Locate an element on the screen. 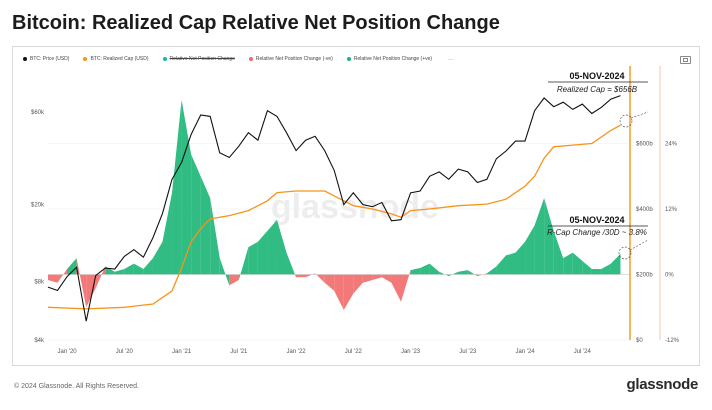 This screenshot has width=712, height=410. x-tick-3: Jul '21 is located at coordinates (239, 352).